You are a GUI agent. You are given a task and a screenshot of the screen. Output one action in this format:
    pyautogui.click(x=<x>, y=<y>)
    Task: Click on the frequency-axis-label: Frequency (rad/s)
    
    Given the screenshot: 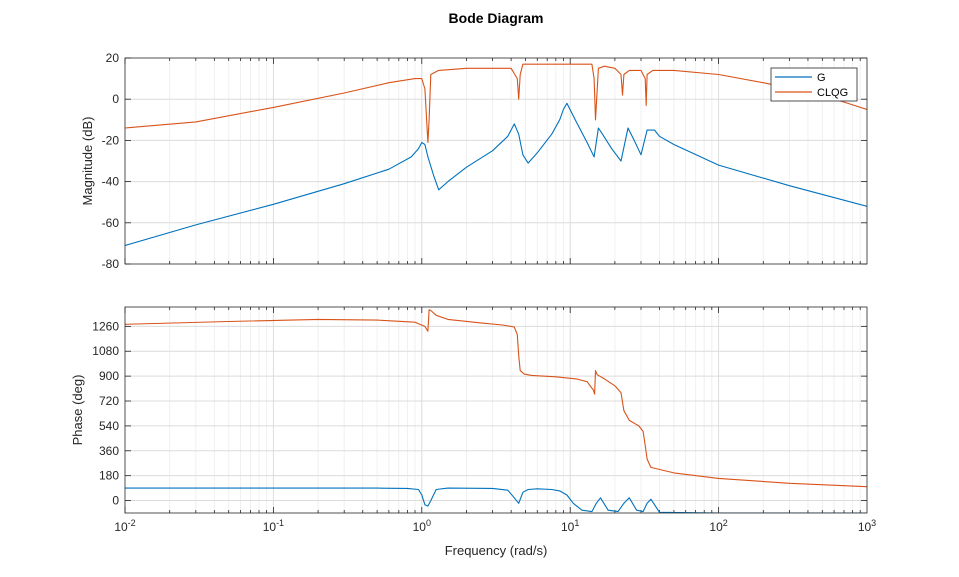 What is the action you would take?
    pyautogui.click(x=496, y=550)
    